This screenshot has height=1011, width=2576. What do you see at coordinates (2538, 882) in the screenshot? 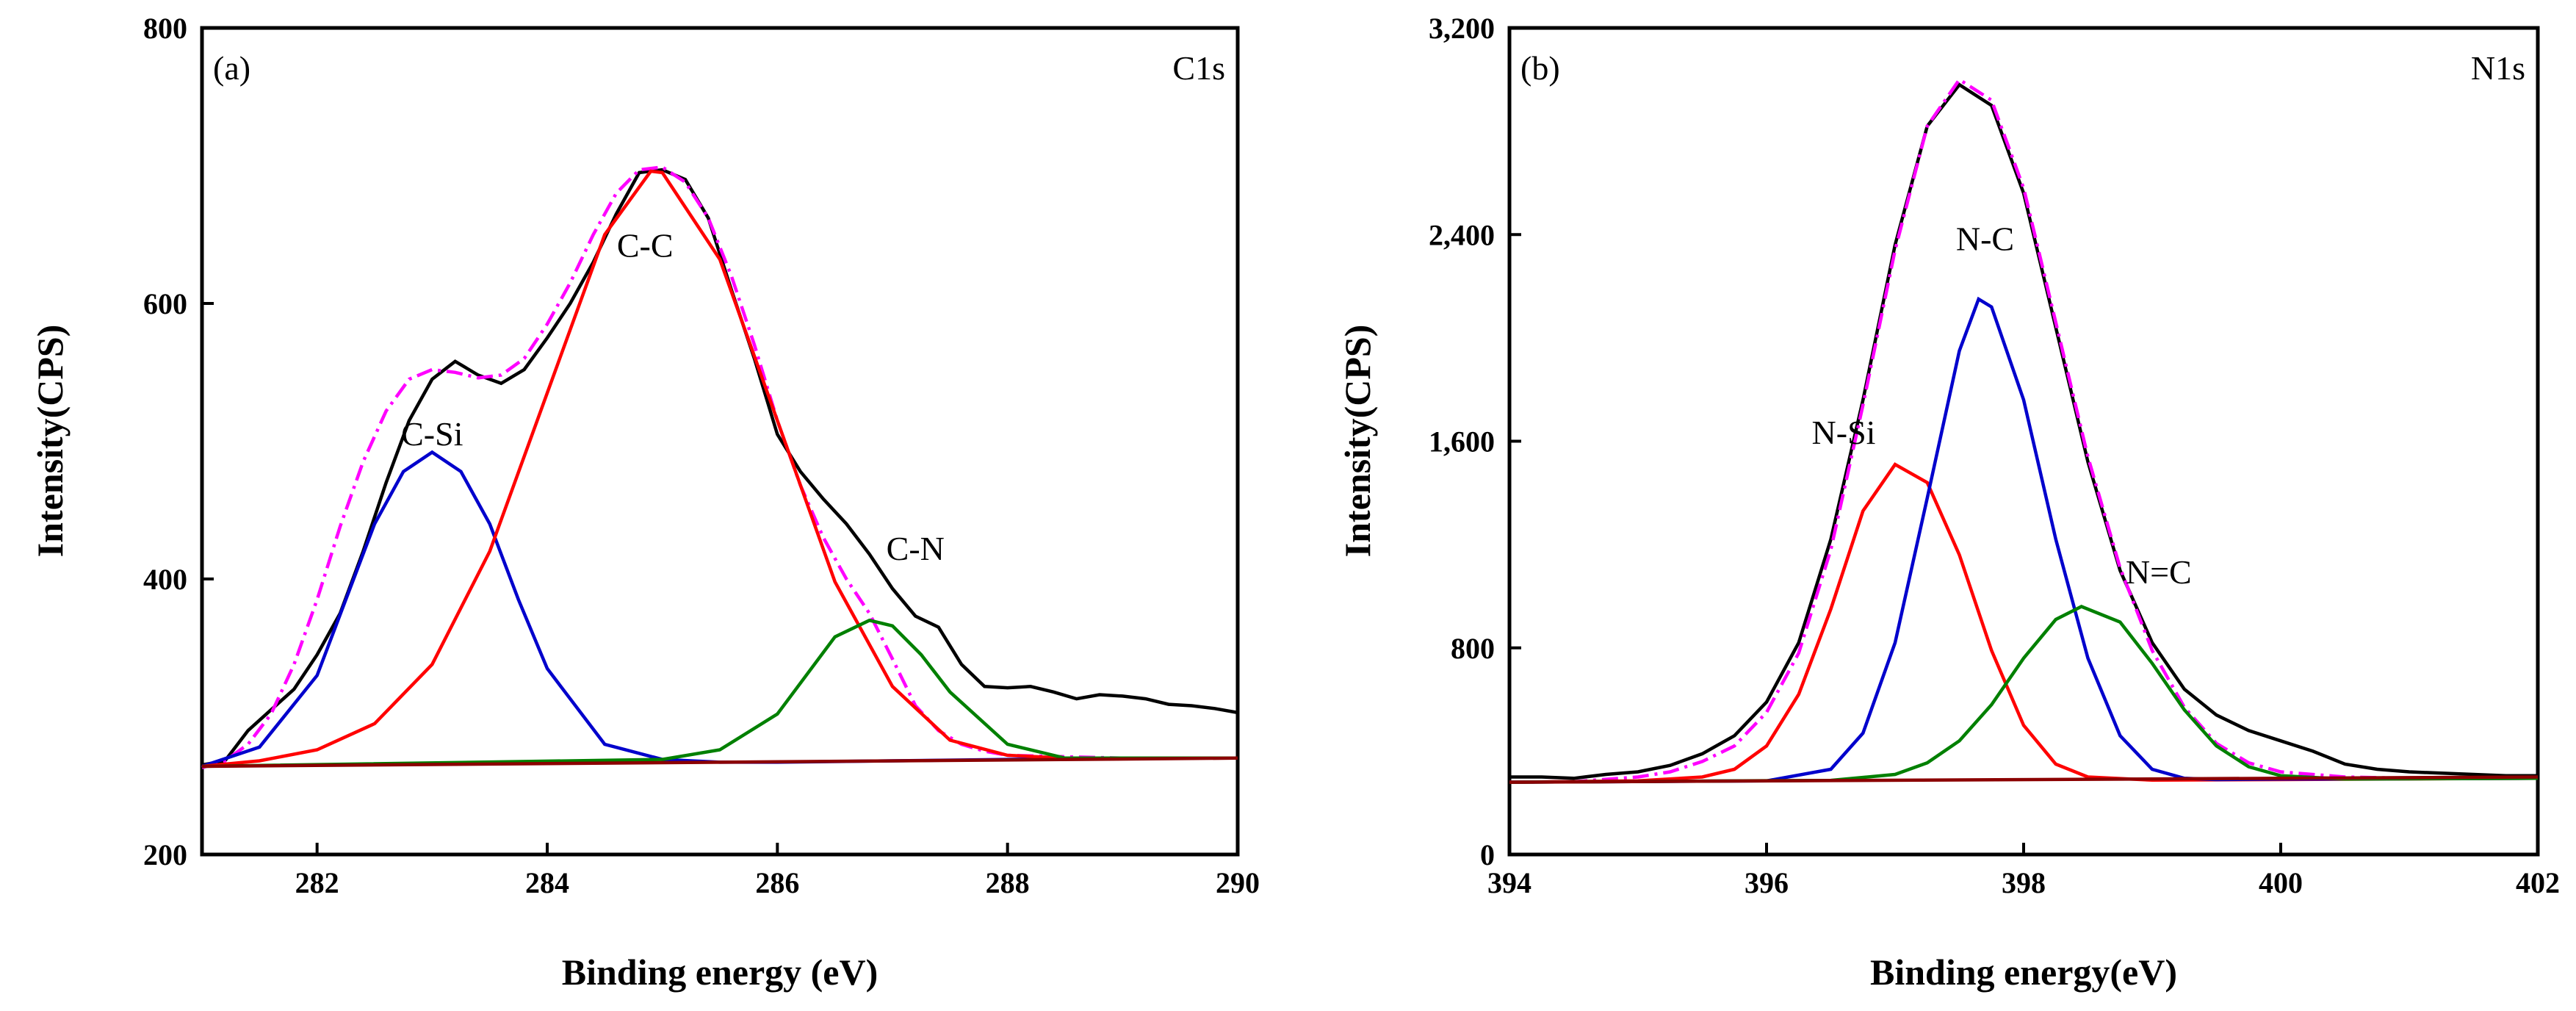
I see `panel-n1s-x-tick-label-402: 402` at bounding box center [2538, 882].